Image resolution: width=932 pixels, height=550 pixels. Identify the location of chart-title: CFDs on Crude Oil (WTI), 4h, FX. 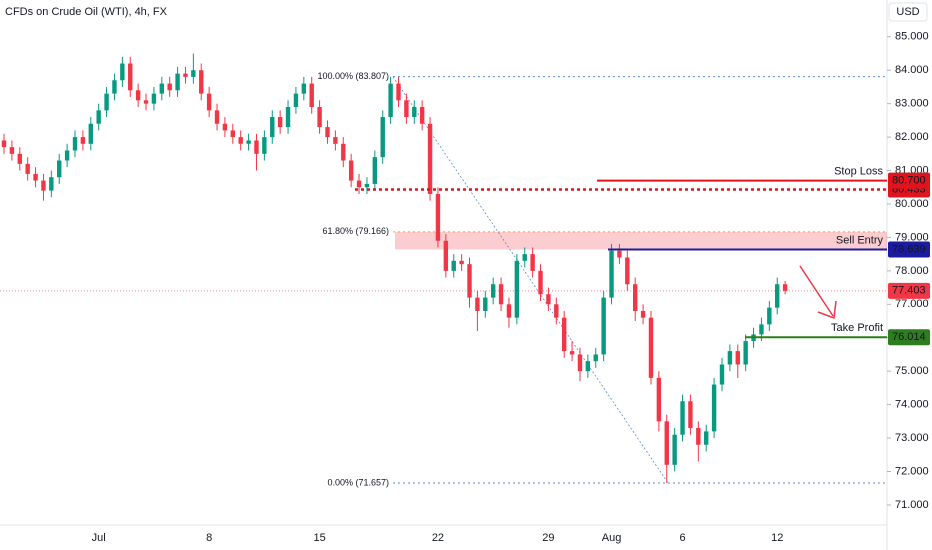
(86, 12).